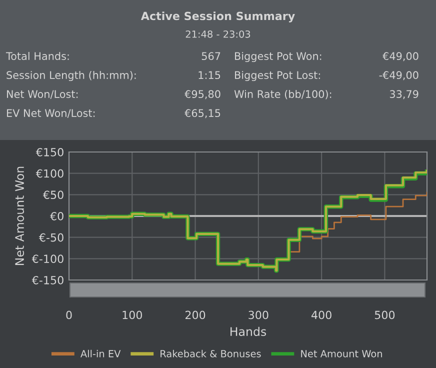 The image size is (436, 368). Describe the element at coordinates (398, 75) in the screenshot. I see `text: -€49,00` at that location.